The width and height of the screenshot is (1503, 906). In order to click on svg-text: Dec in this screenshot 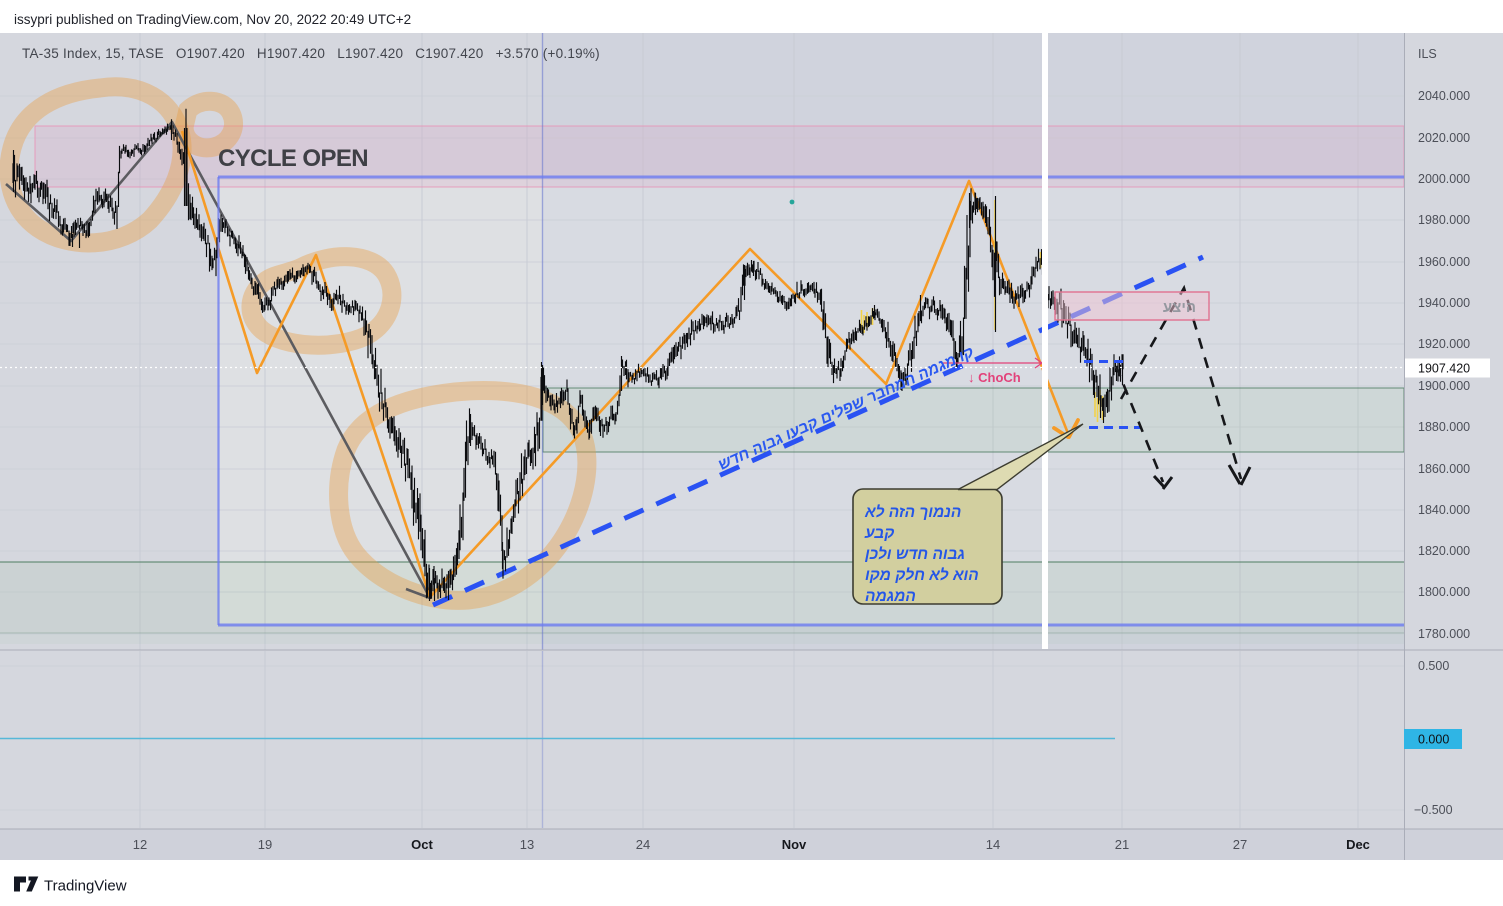, I will do `click(1358, 844)`.